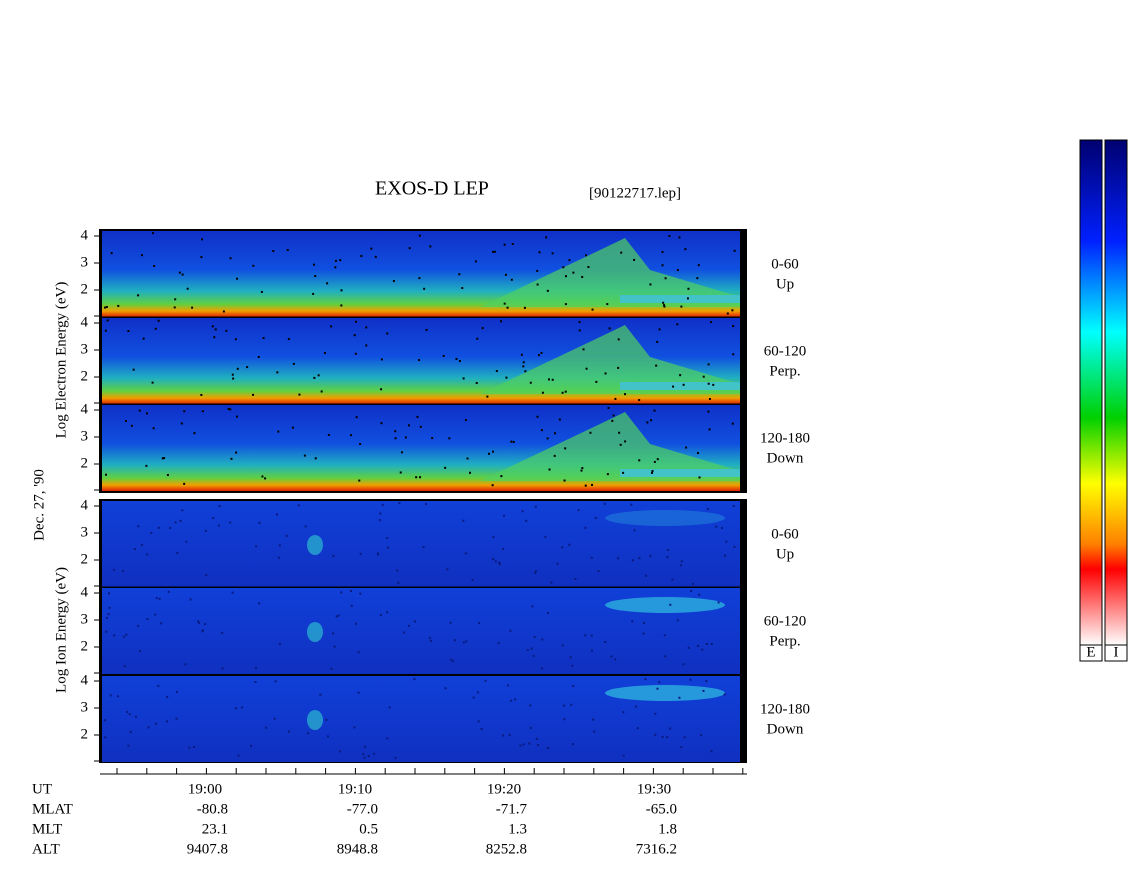  I want to click on colorbar-label: E, so click(1090, 652).